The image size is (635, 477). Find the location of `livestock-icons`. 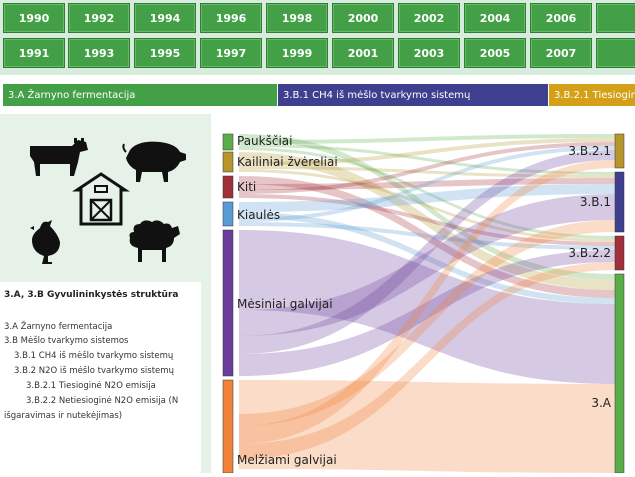

livestock-icons is located at coordinates (108, 201).